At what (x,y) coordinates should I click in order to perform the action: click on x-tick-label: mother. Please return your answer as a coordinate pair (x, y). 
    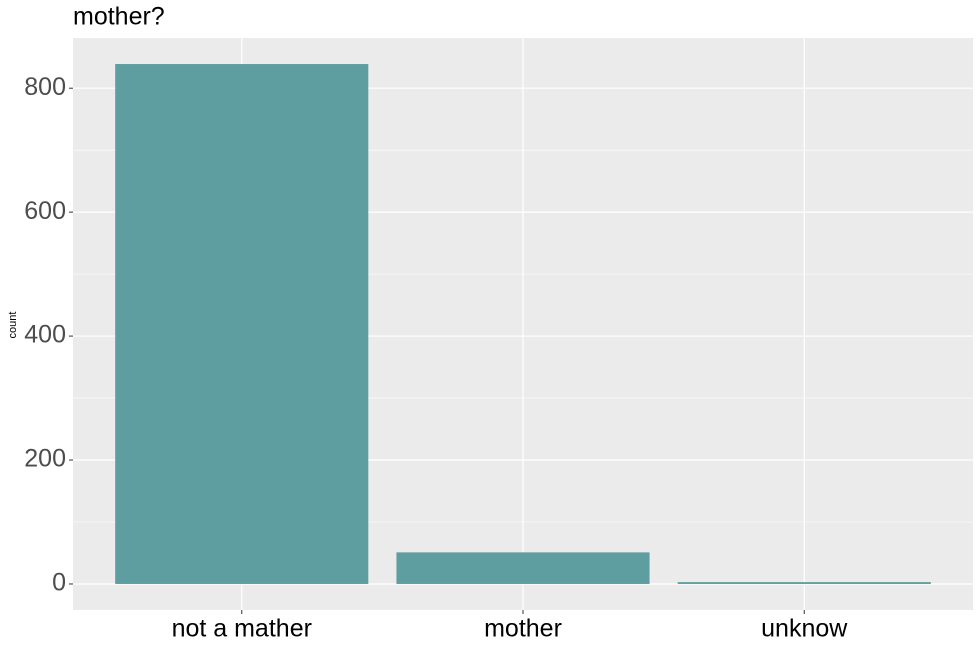
    Looking at the image, I should click on (523, 629).